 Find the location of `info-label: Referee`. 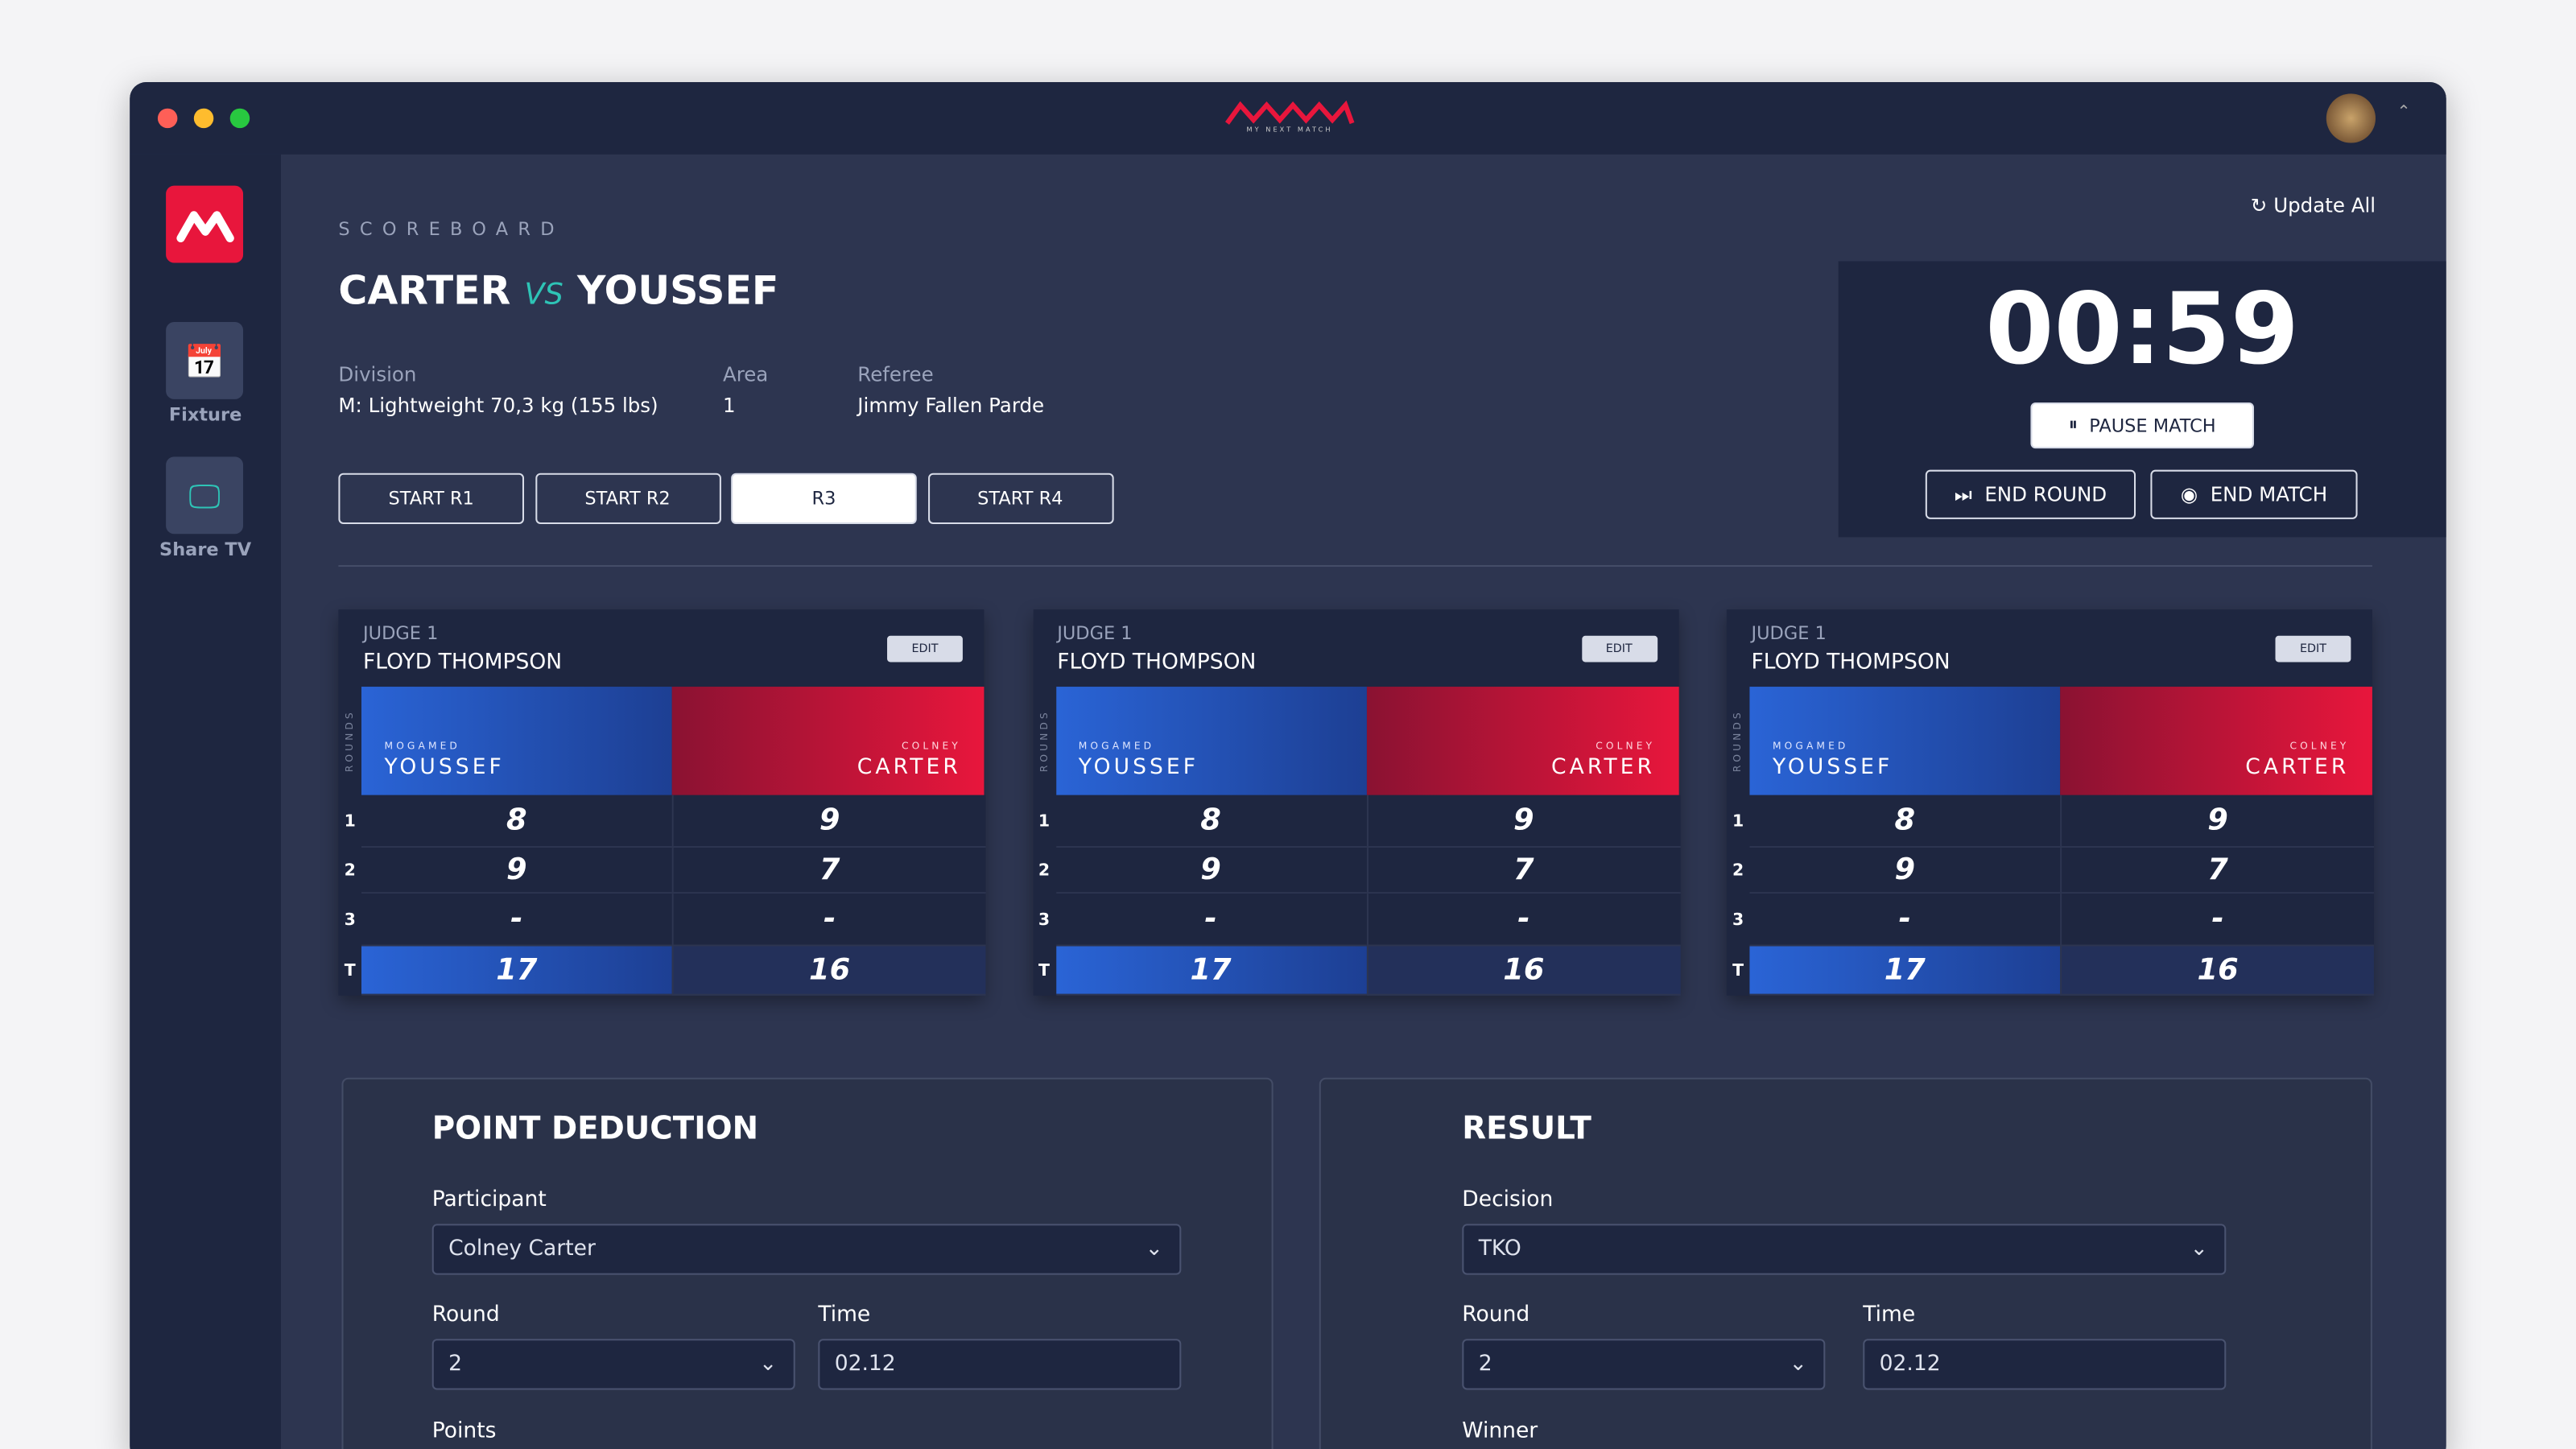

info-label: Referee is located at coordinates (895, 374).